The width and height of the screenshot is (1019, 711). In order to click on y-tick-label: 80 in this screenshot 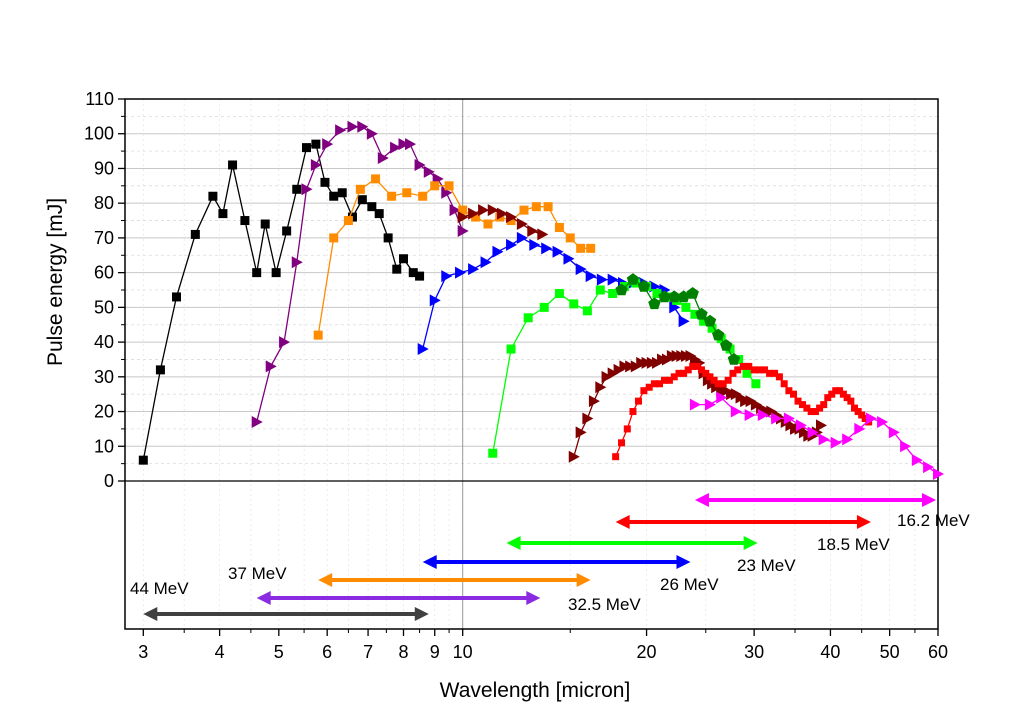, I will do `click(104, 203)`.